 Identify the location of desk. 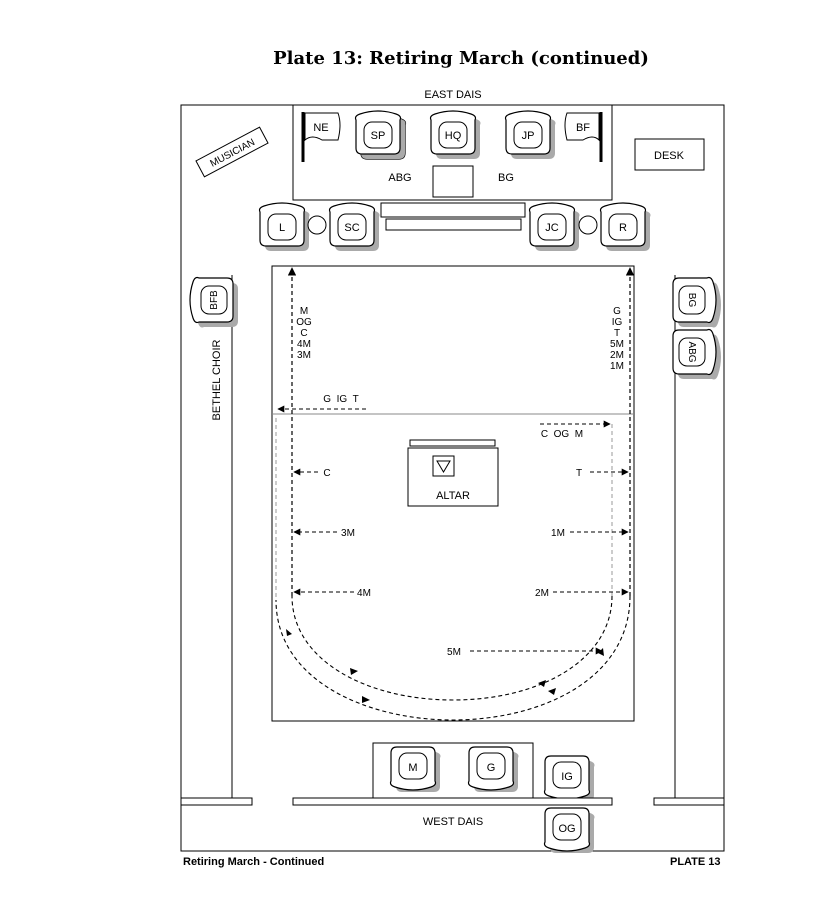
(669, 154).